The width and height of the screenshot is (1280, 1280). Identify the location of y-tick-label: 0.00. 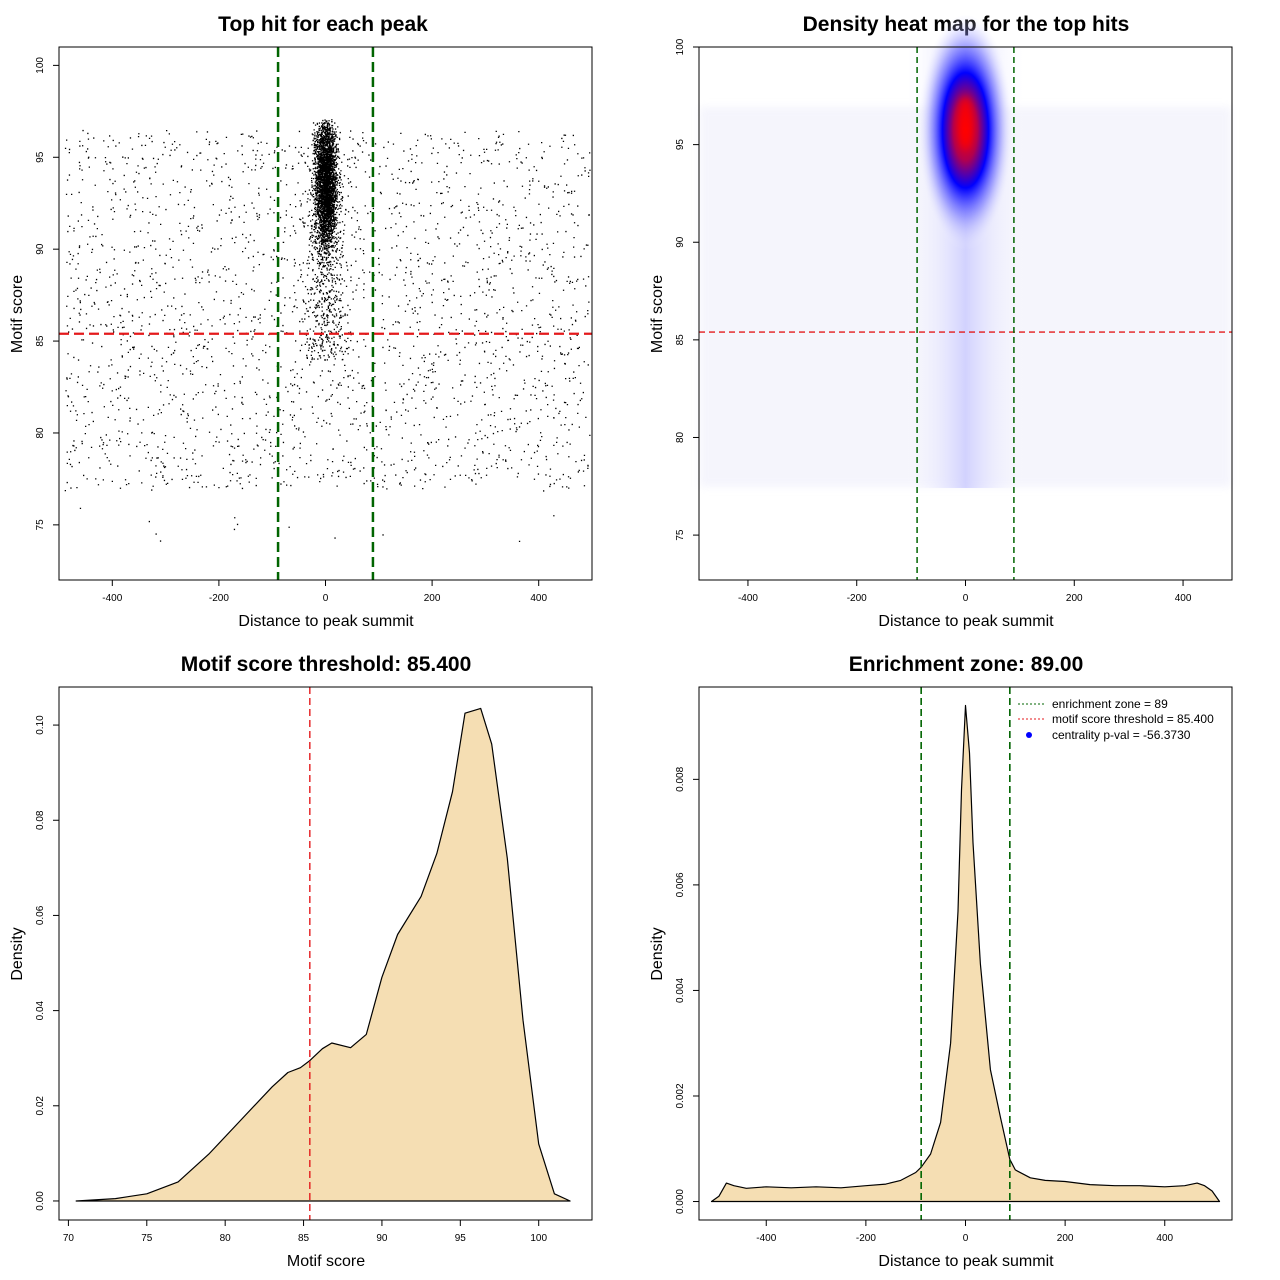
(40, 1201).